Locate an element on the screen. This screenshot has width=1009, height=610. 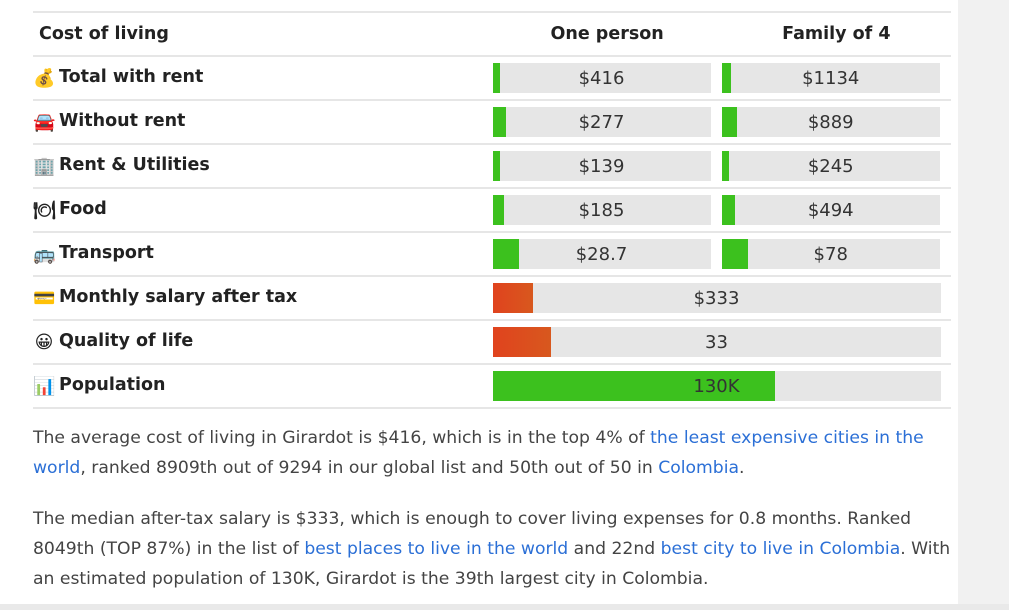
row-label-text: Quality of life is located at coordinates (126, 341).